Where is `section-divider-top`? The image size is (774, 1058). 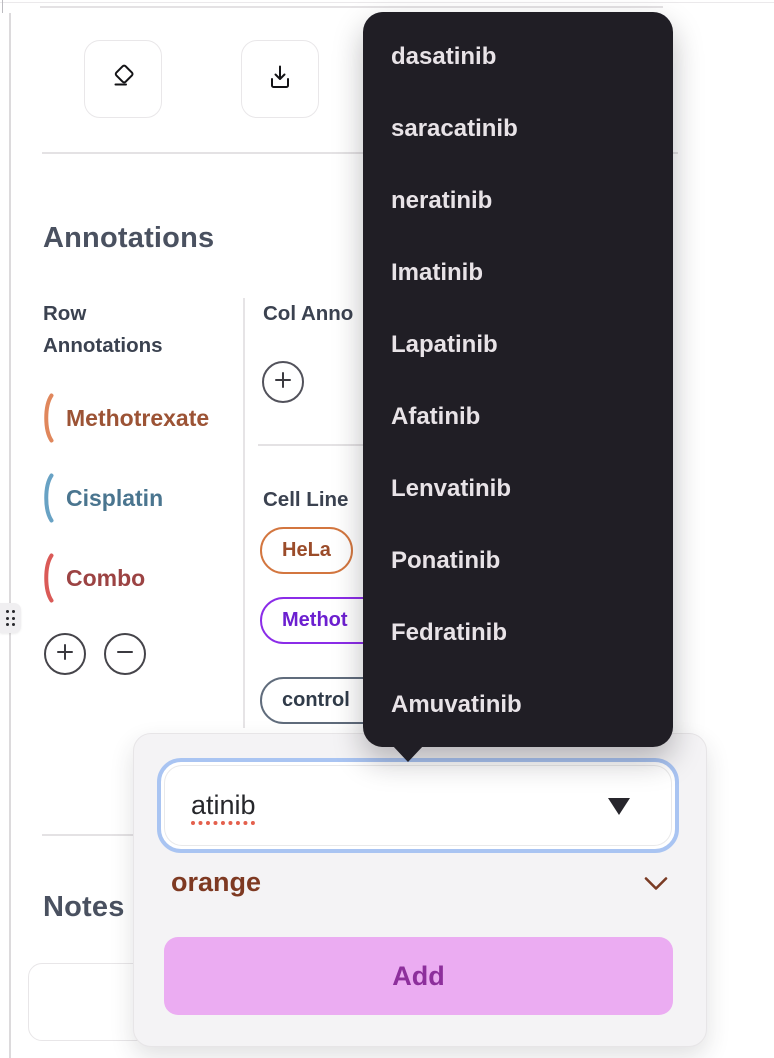
section-divider-top is located at coordinates (351, 6).